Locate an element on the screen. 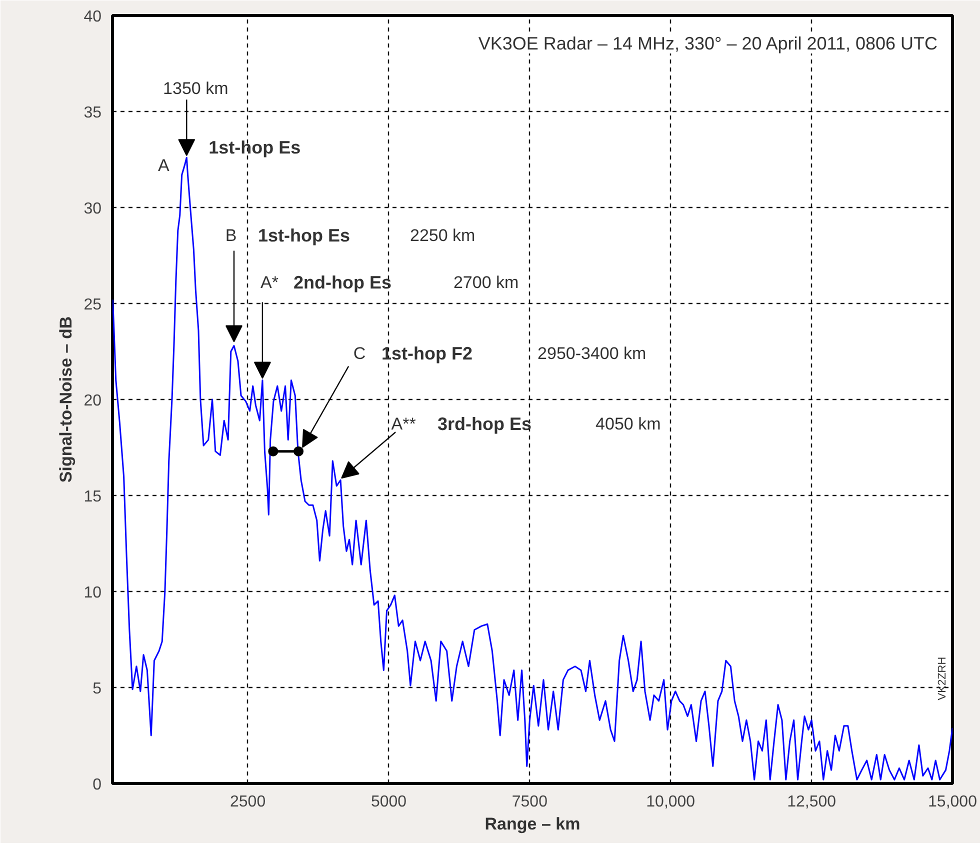 The height and width of the screenshot is (855, 980). annotation: 2700 km is located at coordinates (486, 282).